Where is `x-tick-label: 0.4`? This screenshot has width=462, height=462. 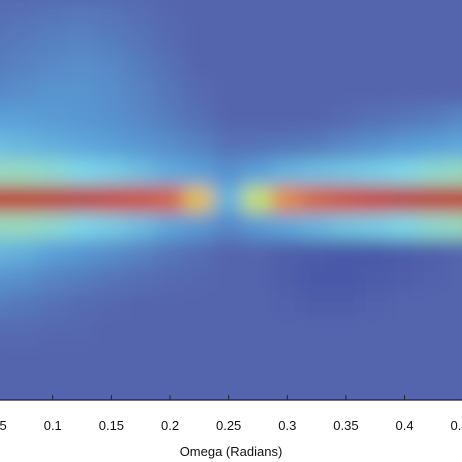
x-tick-label: 0.4 is located at coordinates (405, 425).